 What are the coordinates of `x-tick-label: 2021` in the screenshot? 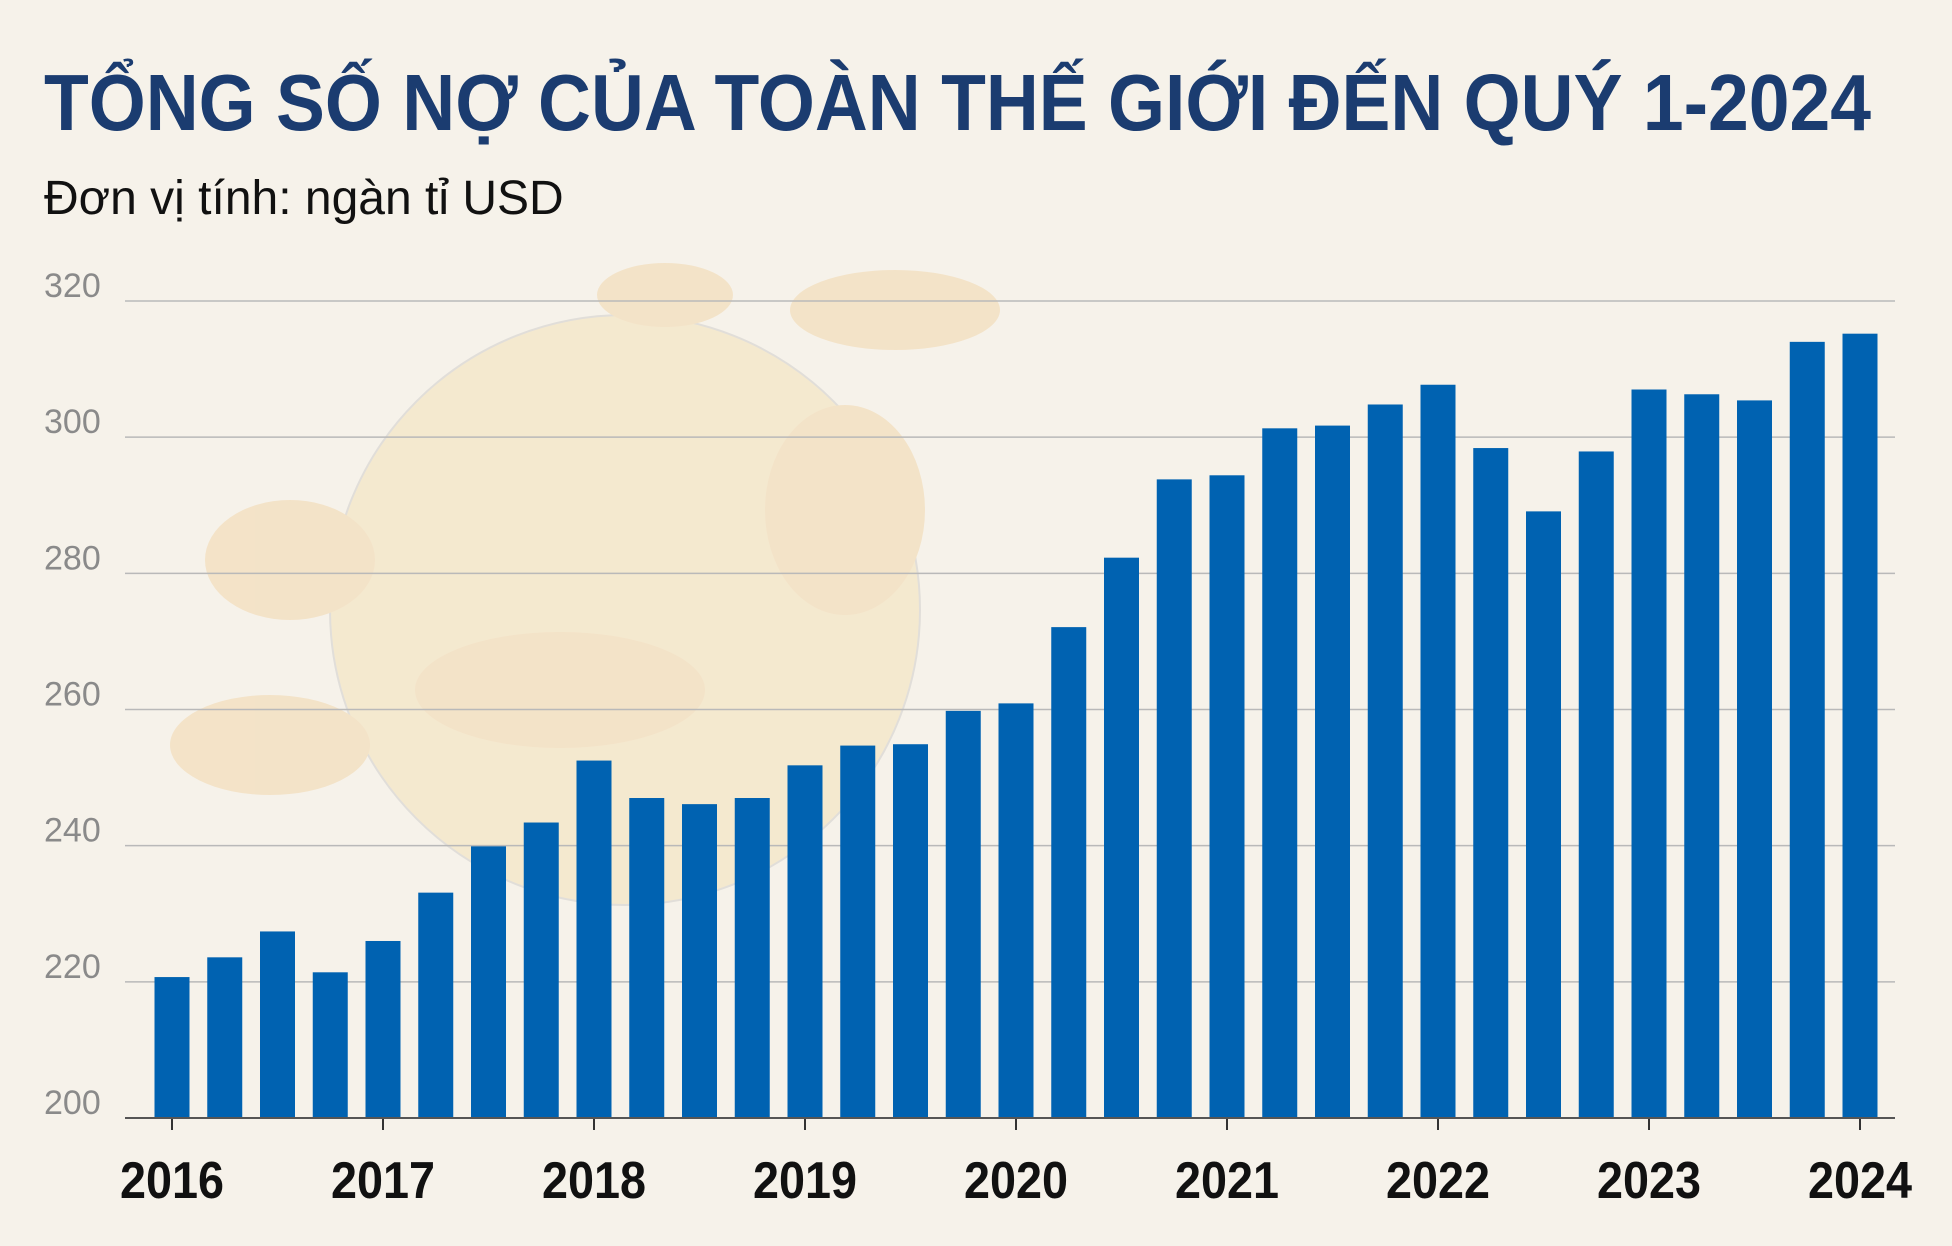 It's located at (1227, 1181).